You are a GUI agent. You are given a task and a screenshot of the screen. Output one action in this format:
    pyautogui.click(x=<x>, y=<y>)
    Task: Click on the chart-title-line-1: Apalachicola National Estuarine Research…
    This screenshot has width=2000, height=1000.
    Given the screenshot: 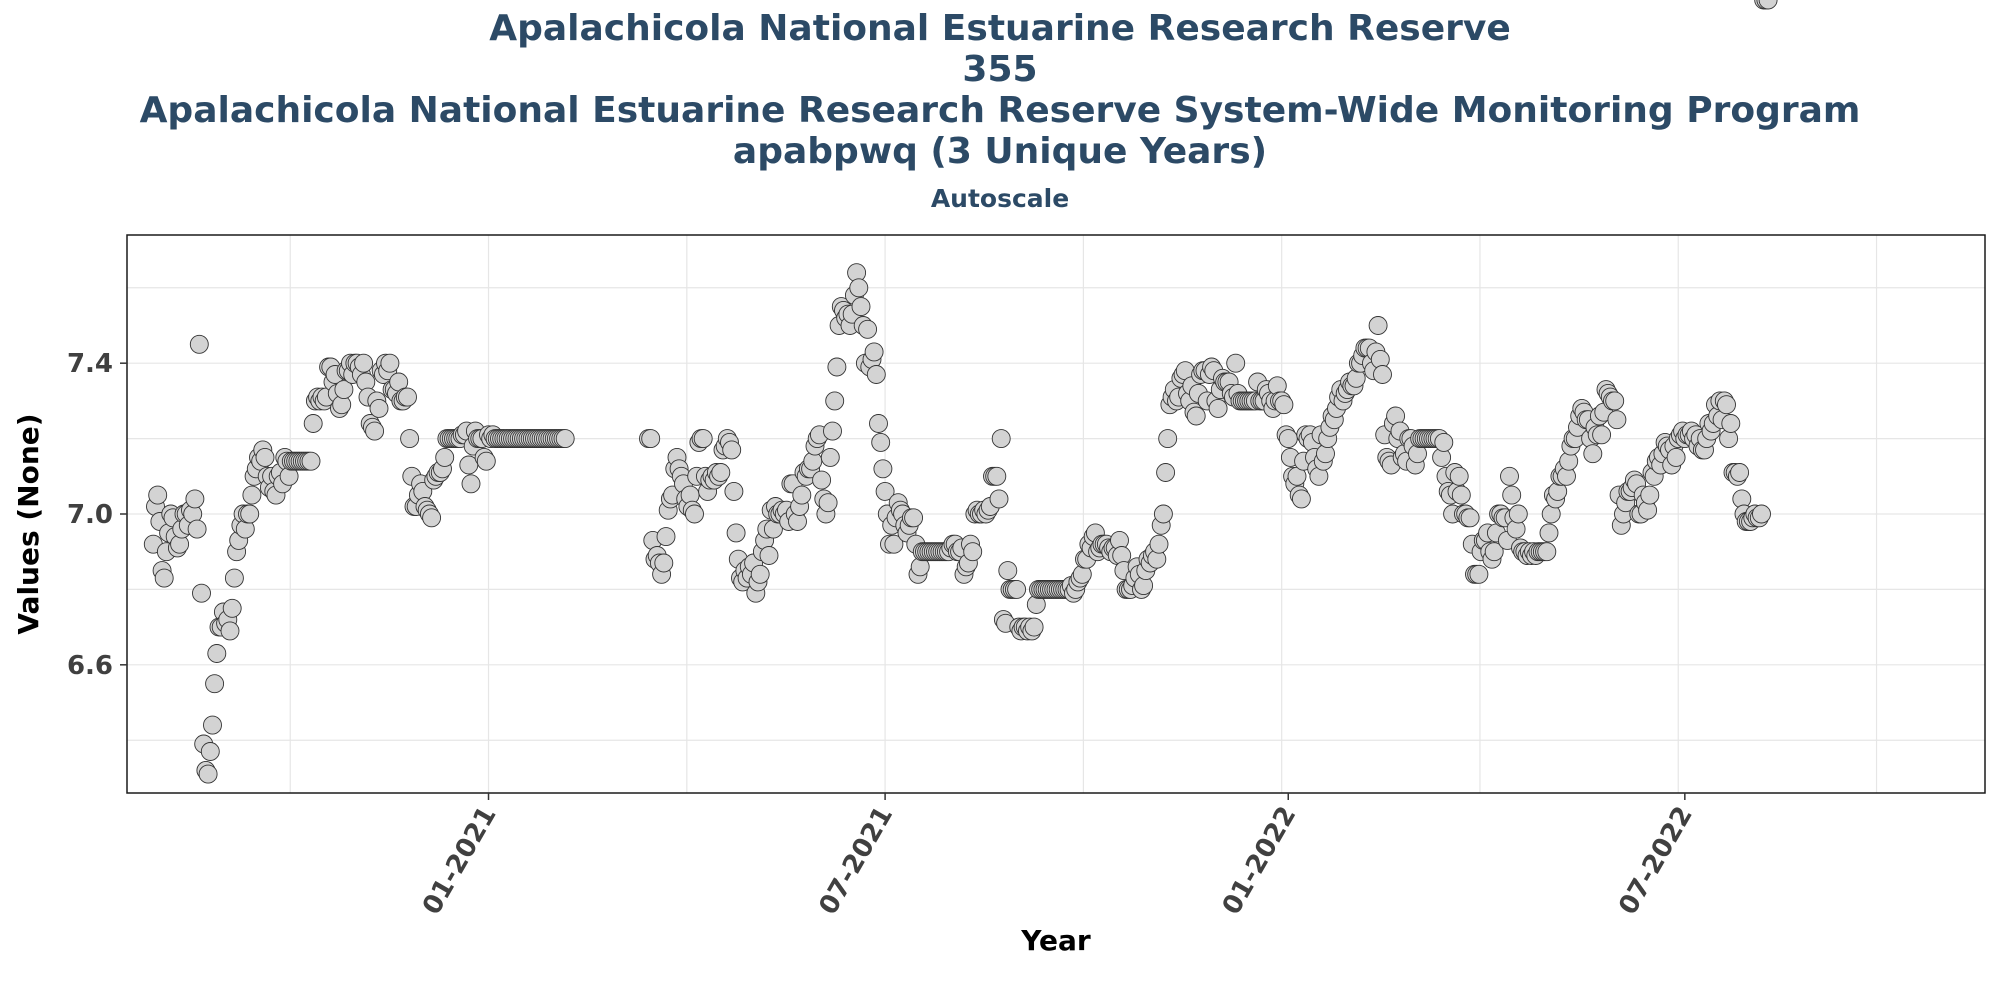 What is the action you would take?
    pyautogui.click(x=1000, y=28)
    